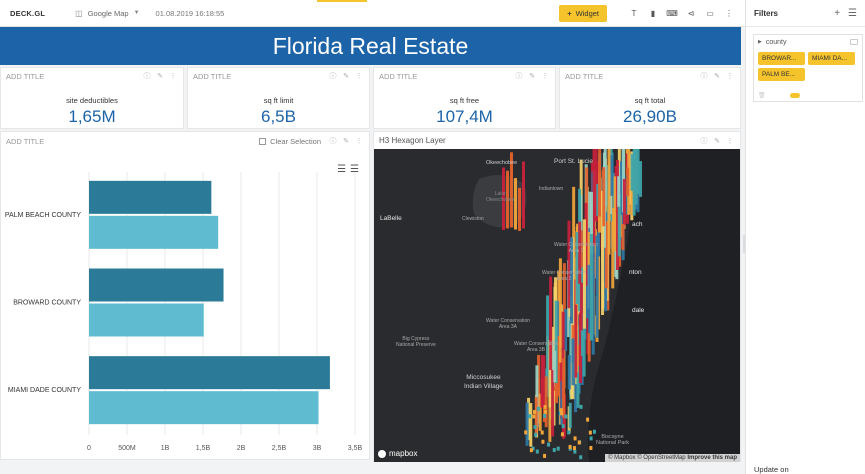 The image size is (865, 474). Describe the element at coordinates (290, 141) in the screenshot. I see `clear-selection-button: Clear Selection` at that location.